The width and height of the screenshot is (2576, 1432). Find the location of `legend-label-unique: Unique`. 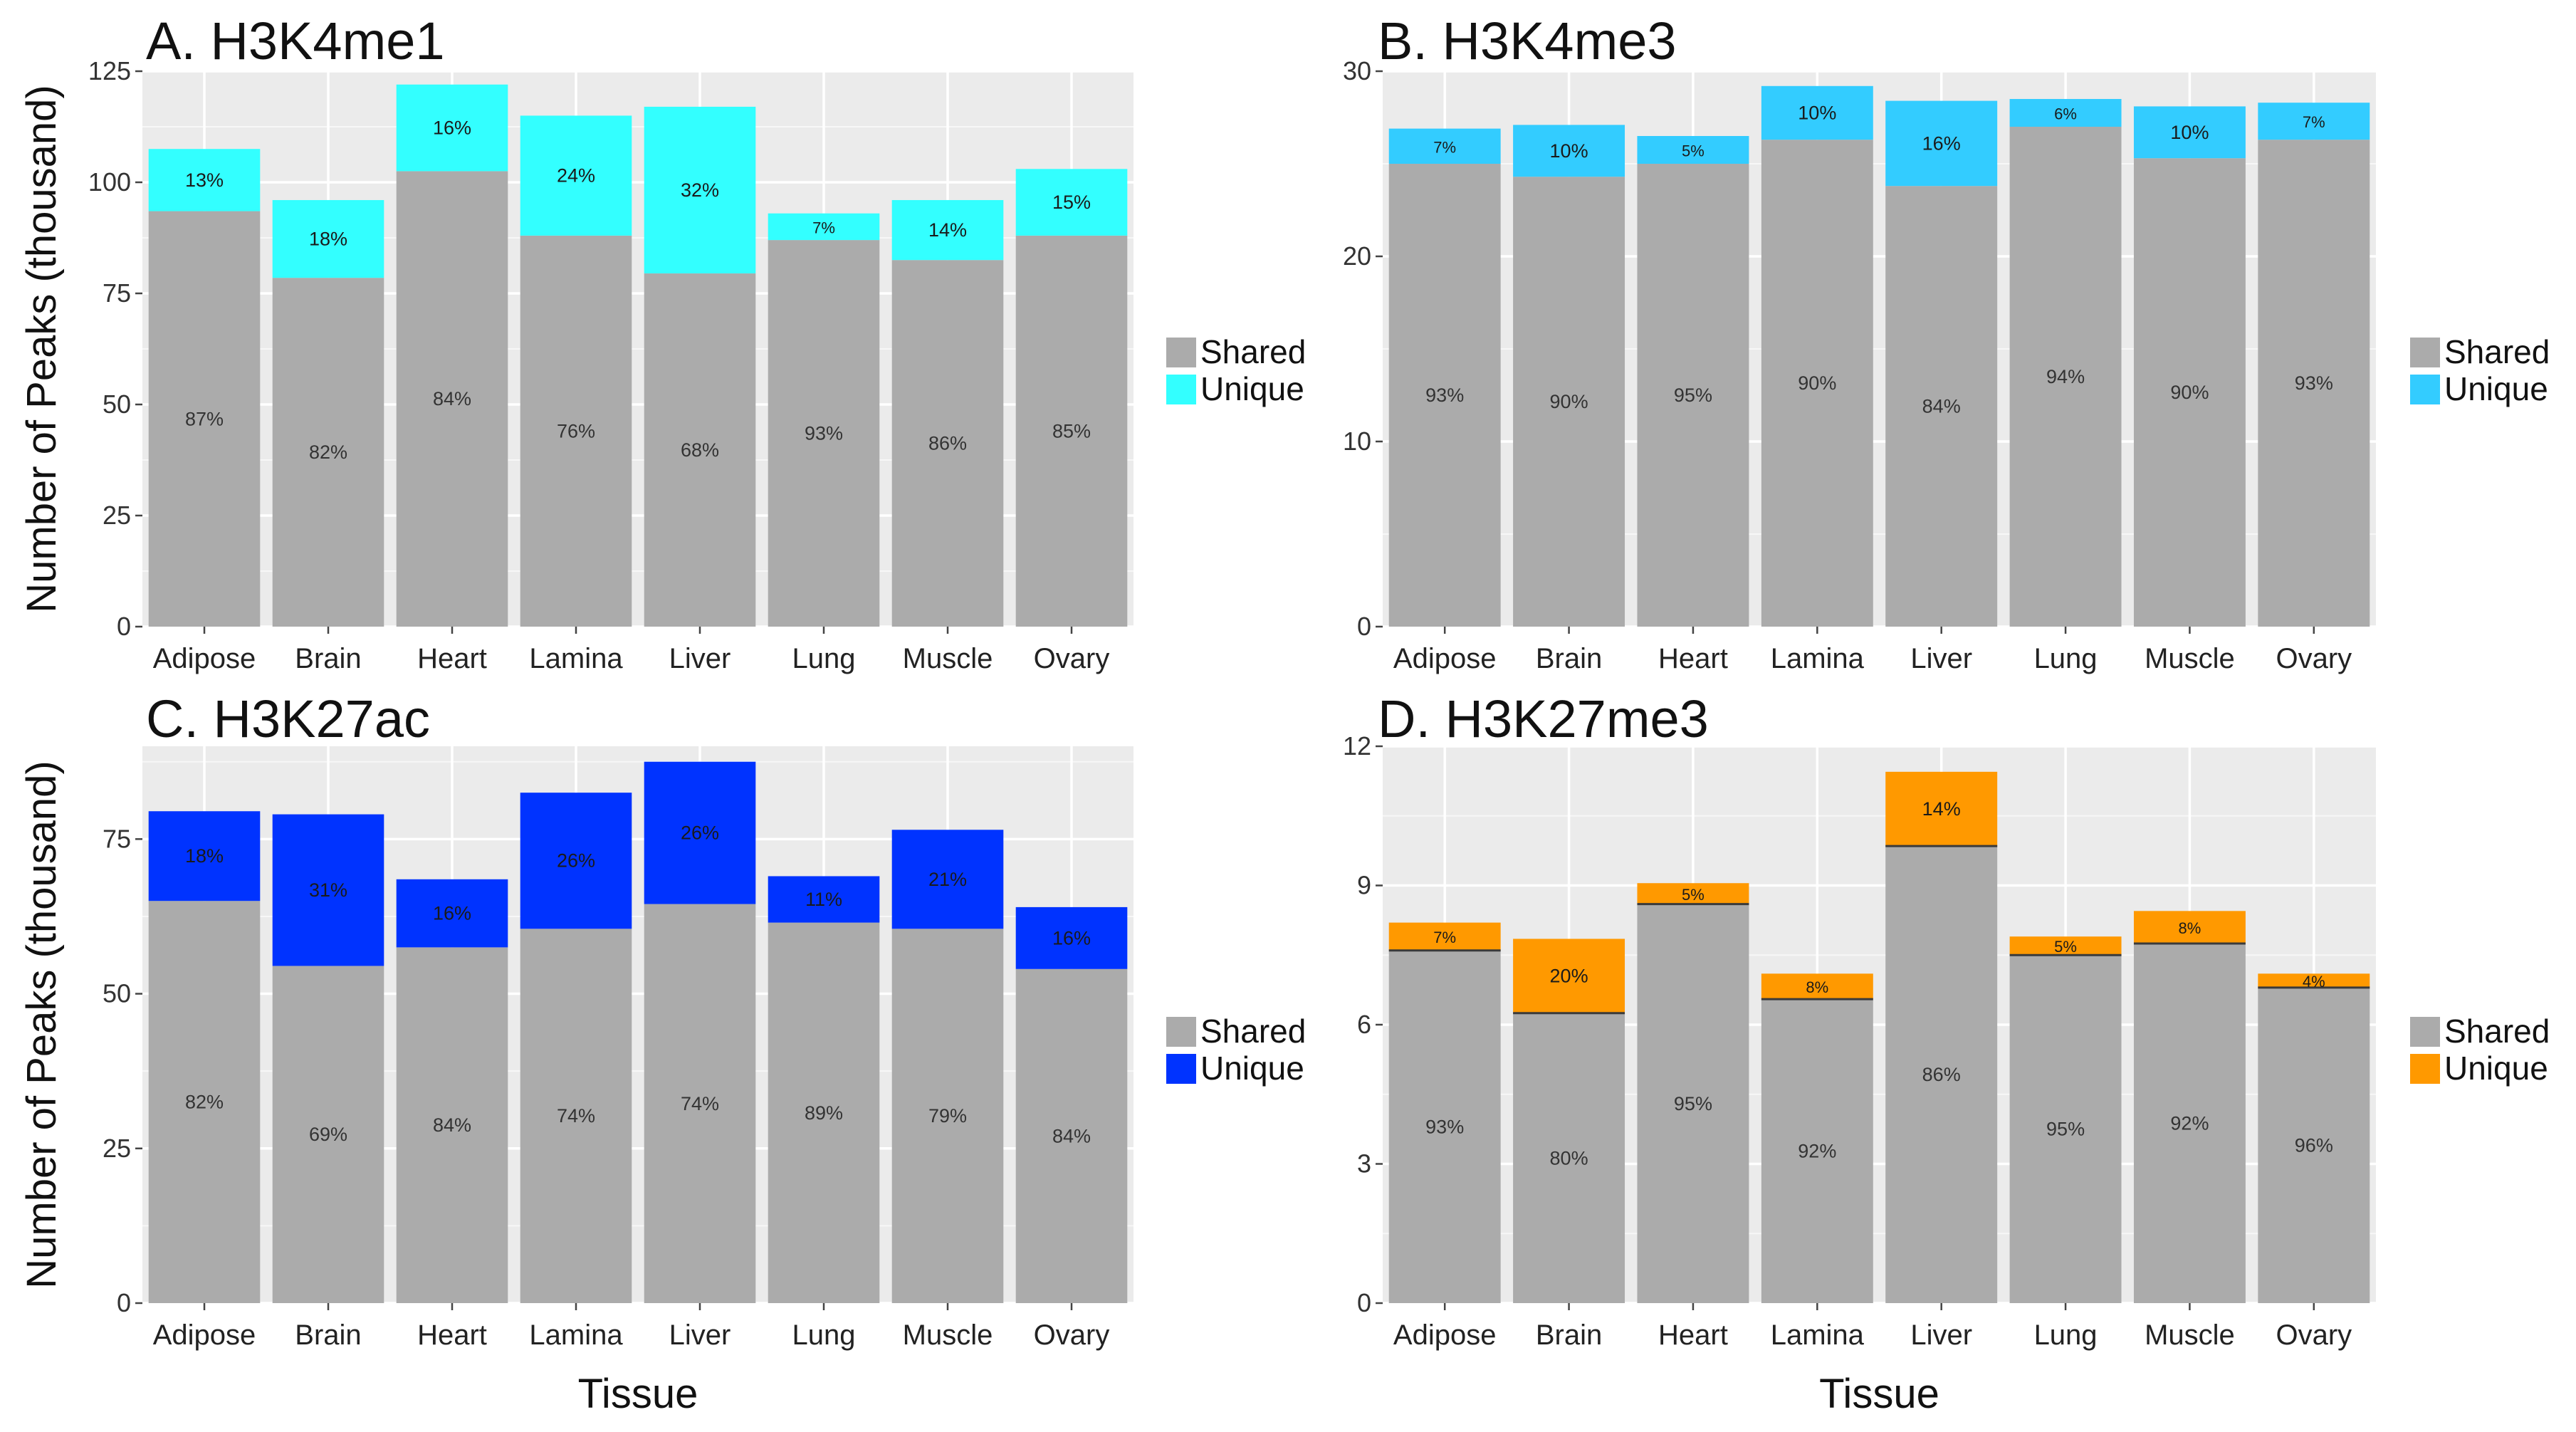

legend-label-unique: Unique is located at coordinates (2496, 389).